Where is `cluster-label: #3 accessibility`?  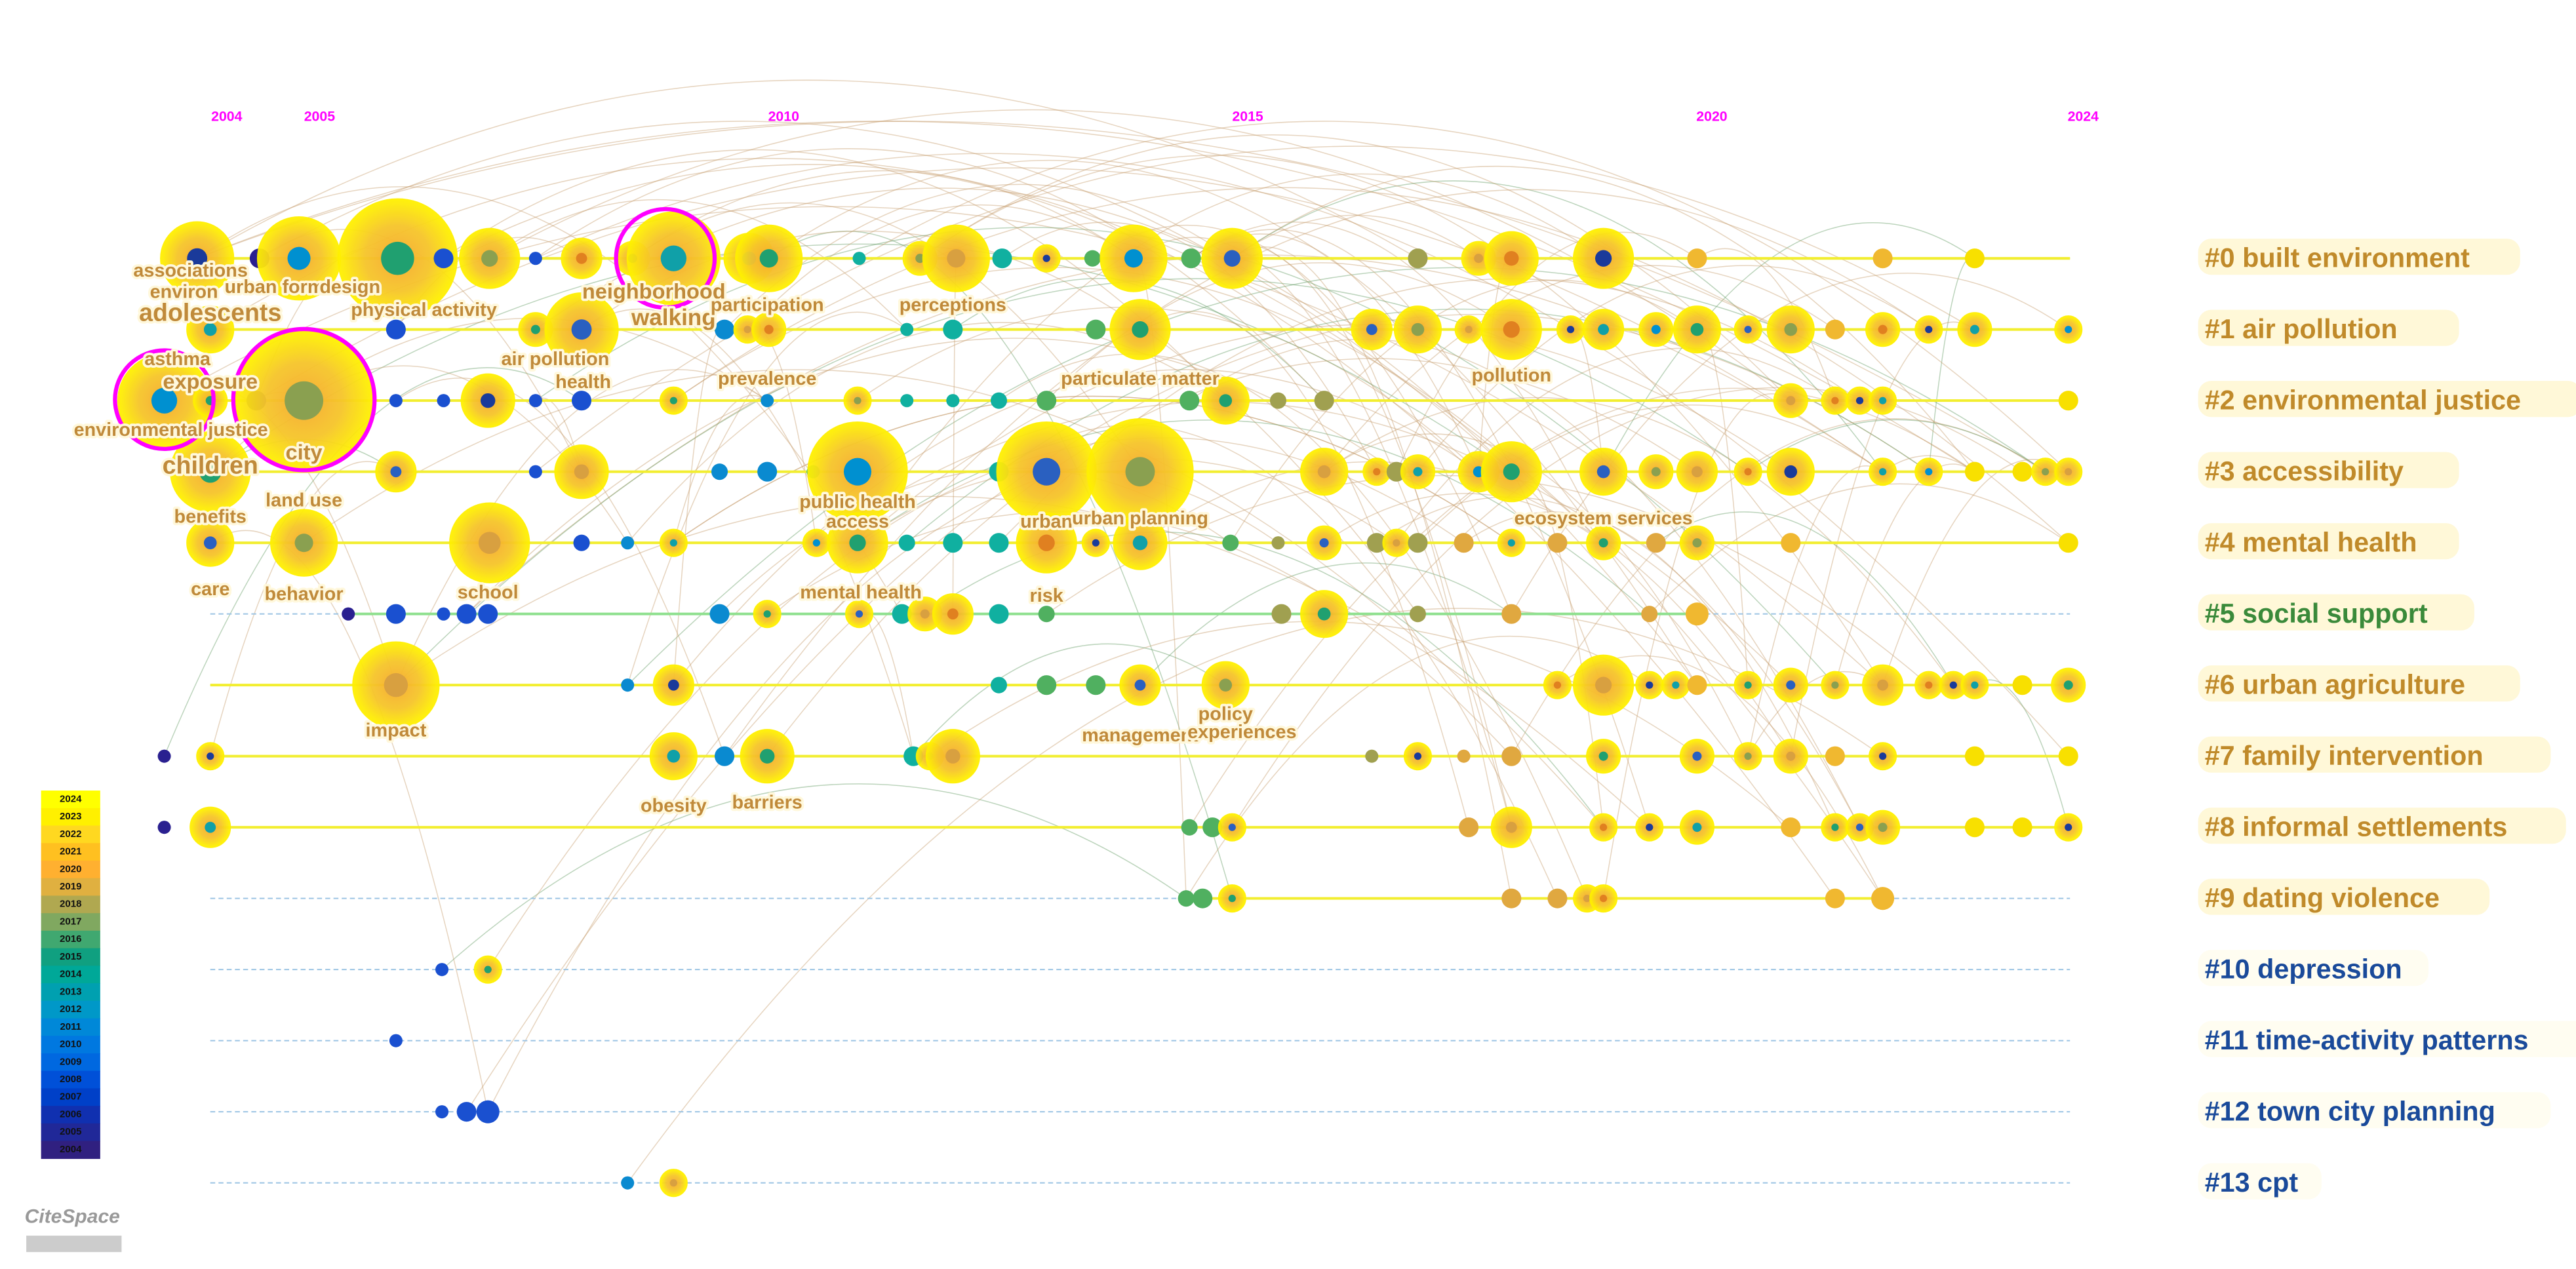
cluster-label: #3 accessibility is located at coordinates (2304, 471).